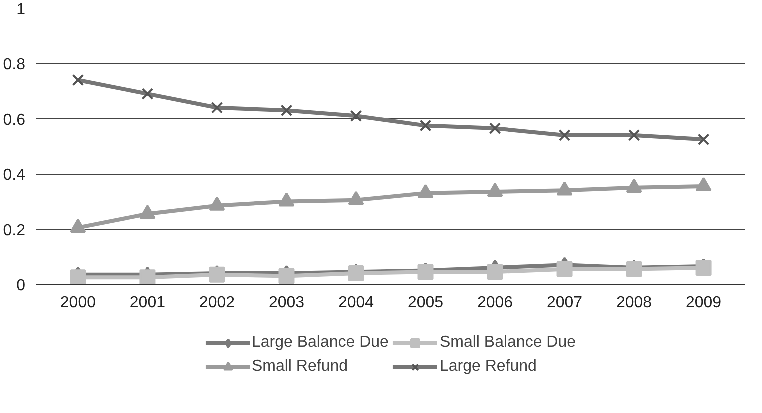 The height and width of the screenshot is (413, 762). Describe the element at coordinates (488, 367) in the screenshot. I see `legend-label: Large Refund` at that location.